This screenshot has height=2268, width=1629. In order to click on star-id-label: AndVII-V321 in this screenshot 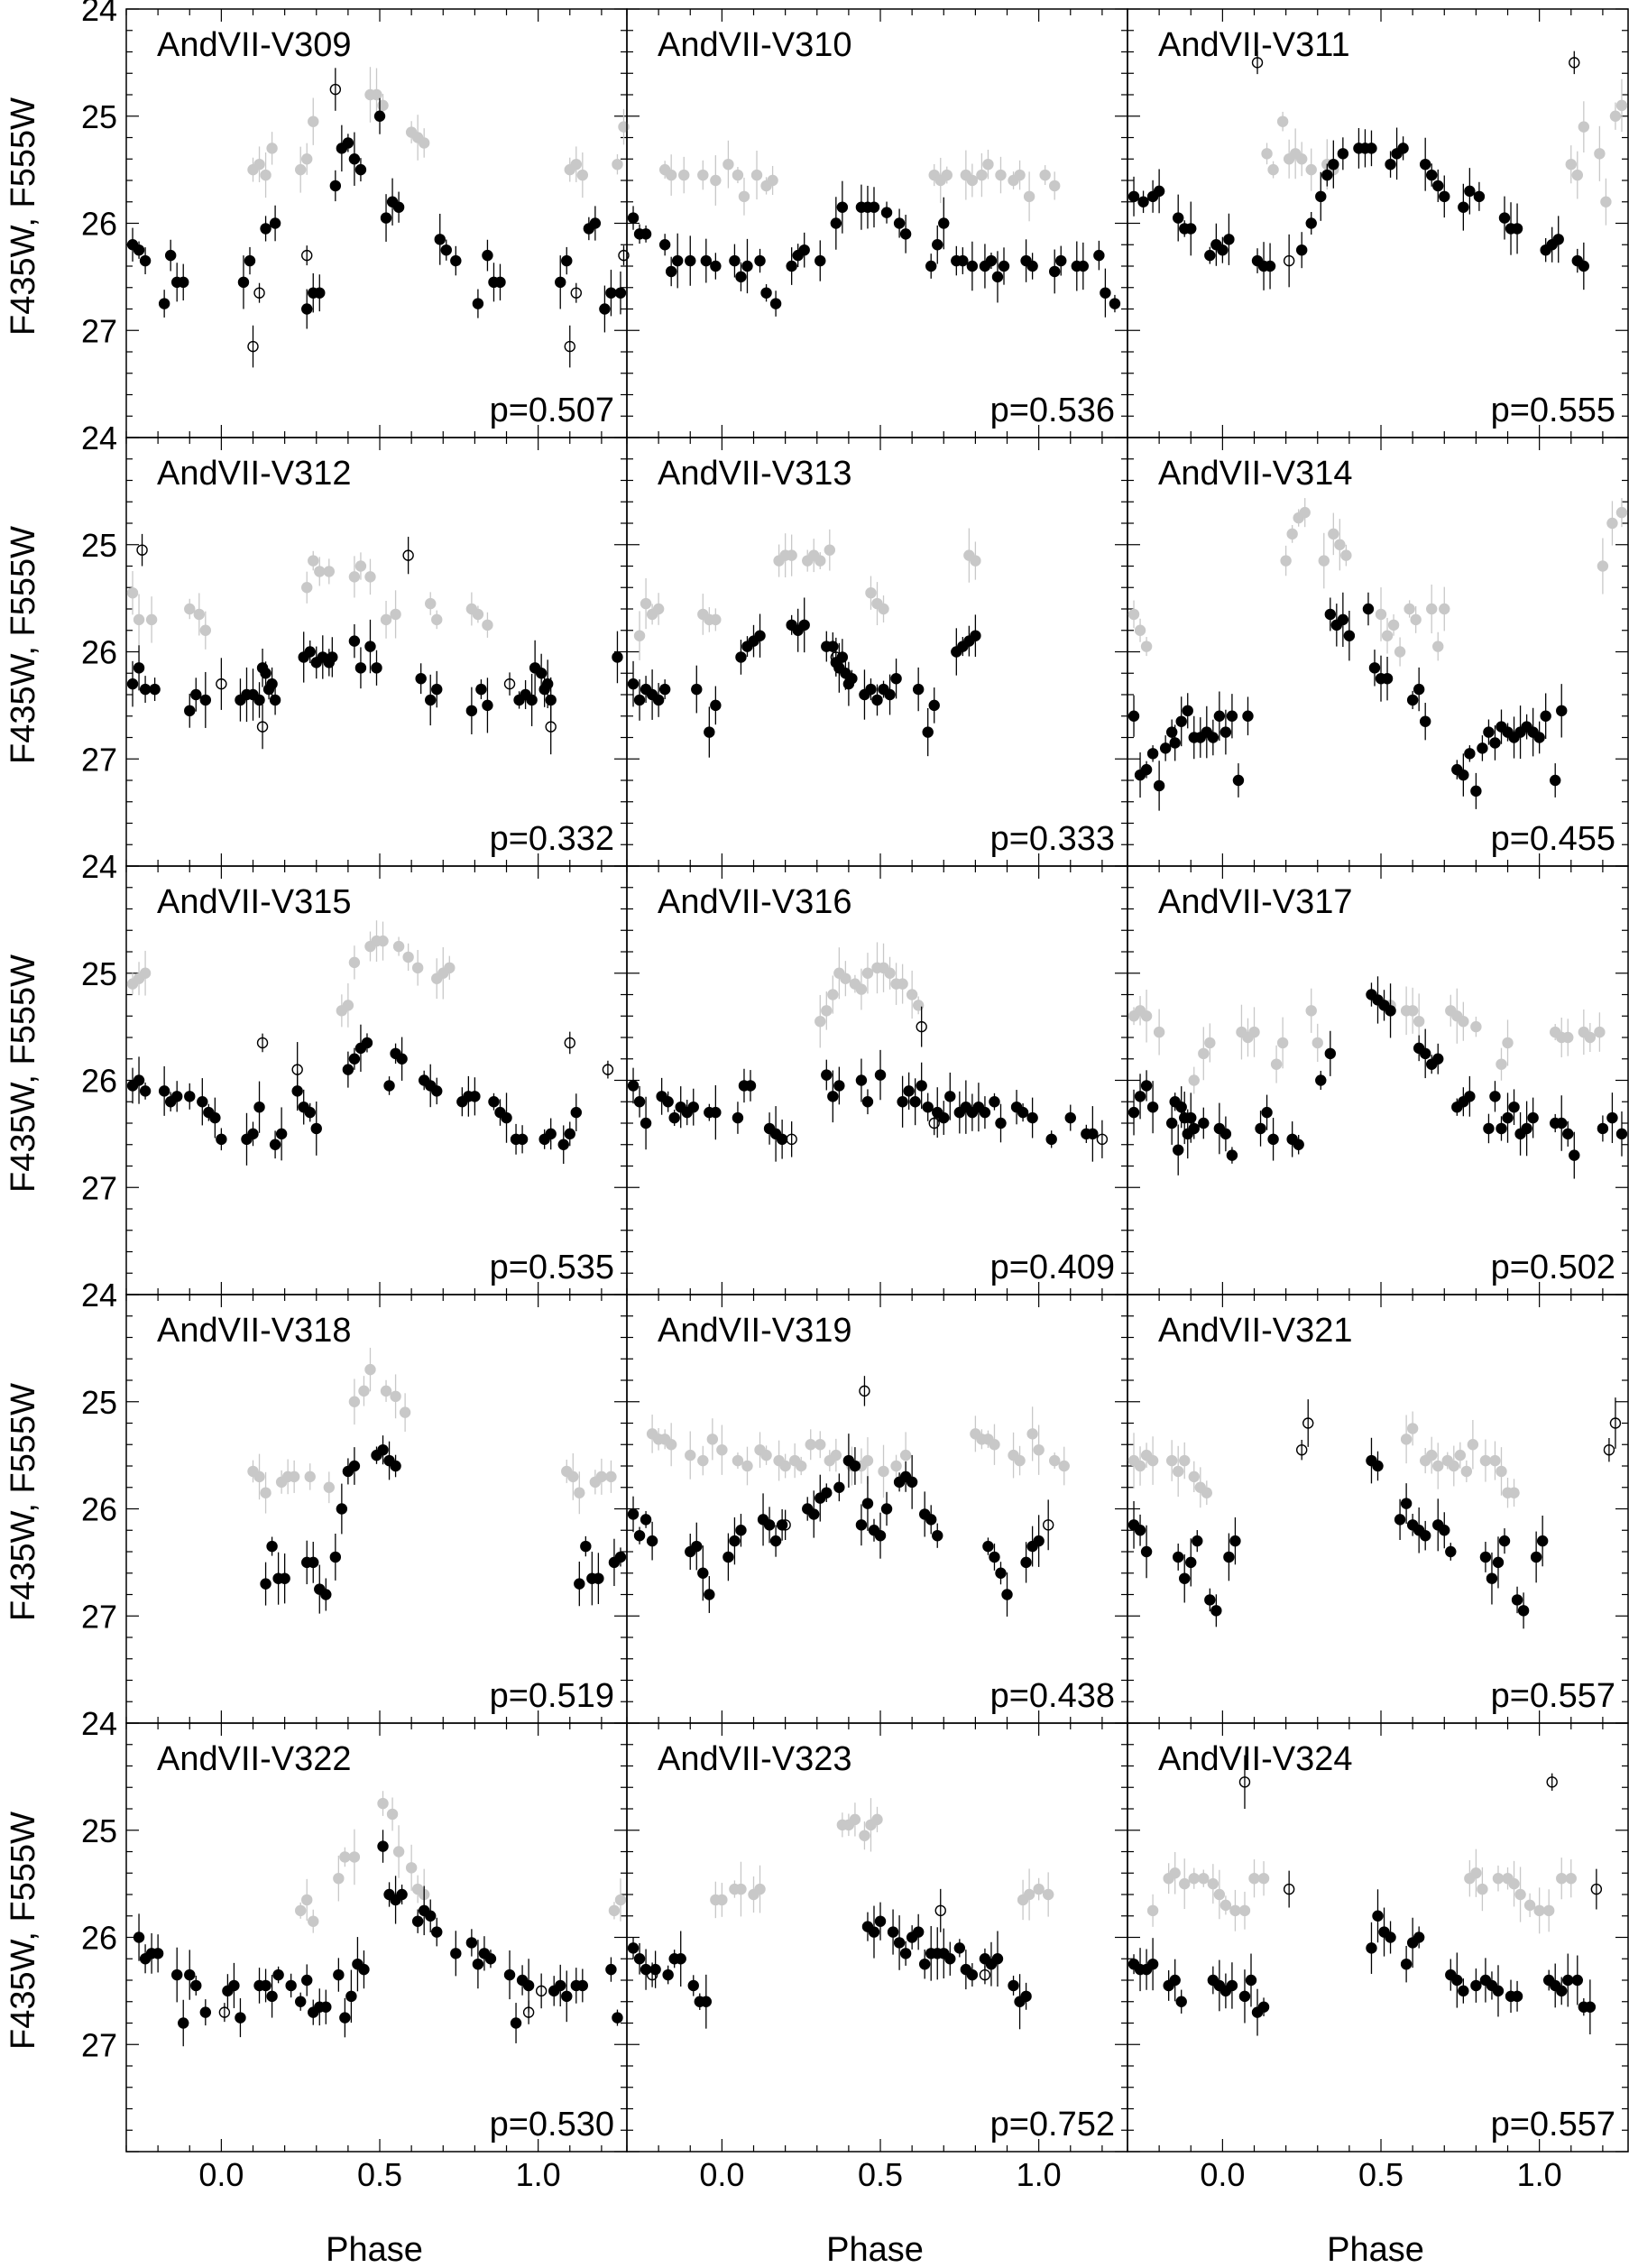, I will do `click(1255, 1331)`.